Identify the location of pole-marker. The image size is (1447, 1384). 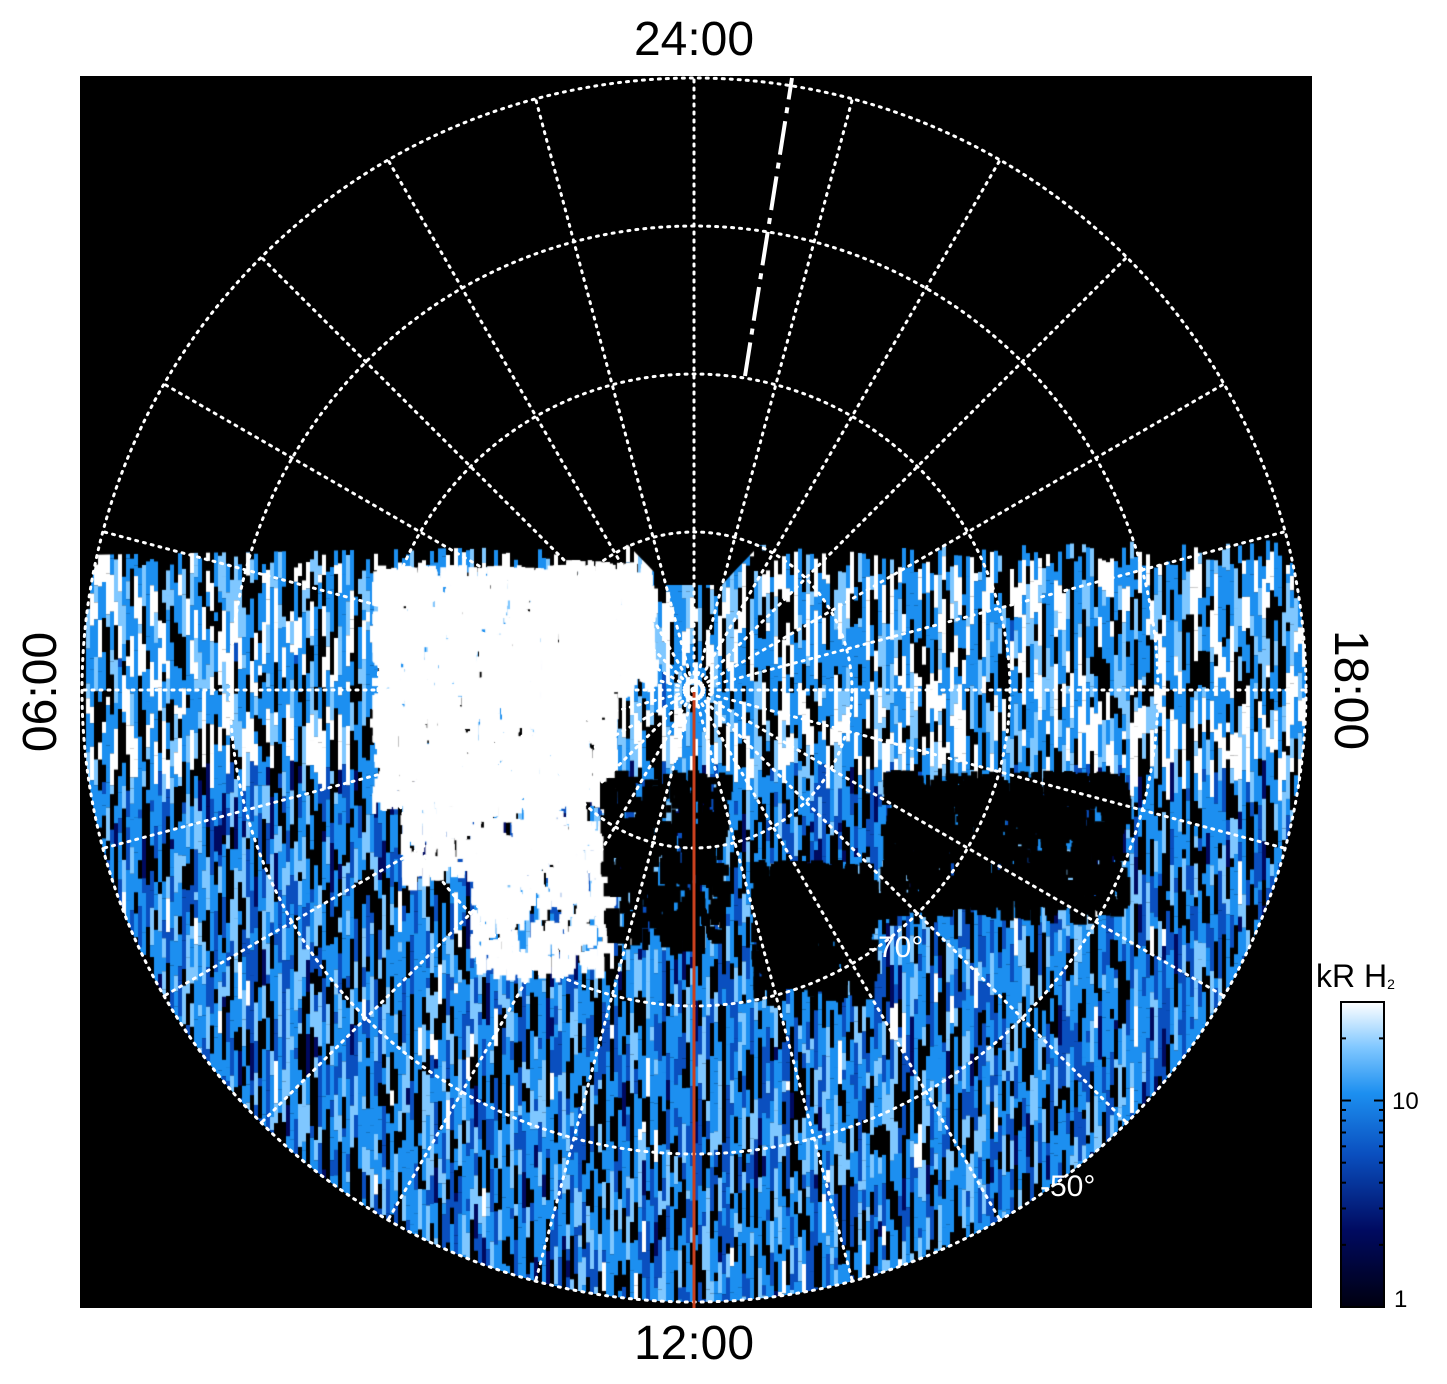
(694, 690).